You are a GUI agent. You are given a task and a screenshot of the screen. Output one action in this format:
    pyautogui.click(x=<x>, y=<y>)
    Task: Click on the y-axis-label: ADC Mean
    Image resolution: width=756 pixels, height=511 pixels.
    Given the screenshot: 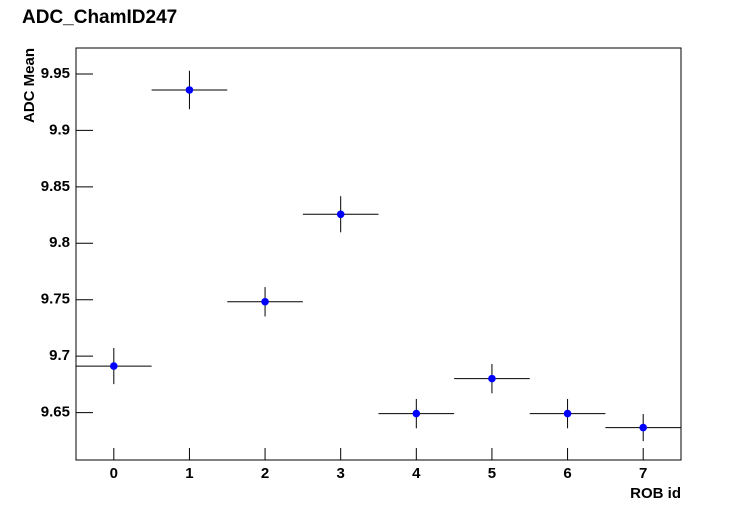 What is the action you would take?
    pyautogui.click(x=29, y=85)
    